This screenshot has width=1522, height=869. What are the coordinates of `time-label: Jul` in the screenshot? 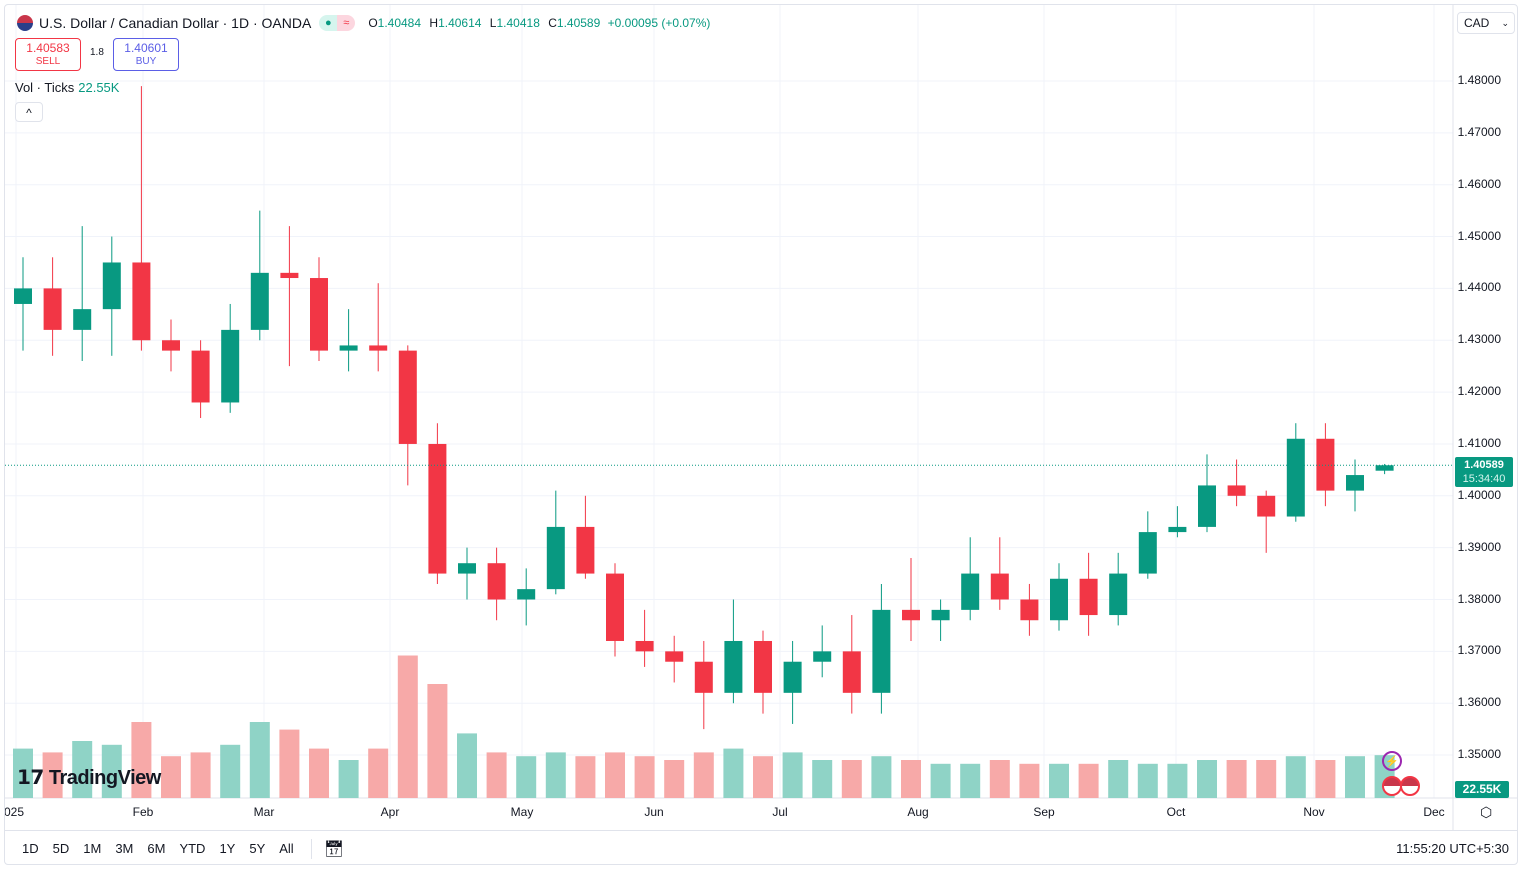 It's located at (780, 812).